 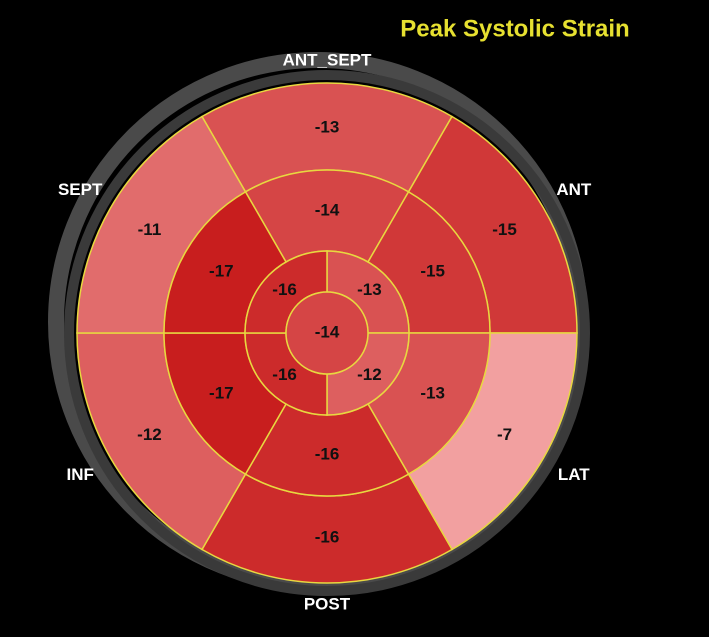 I want to click on wall-label: LAT, so click(x=574, y=474).